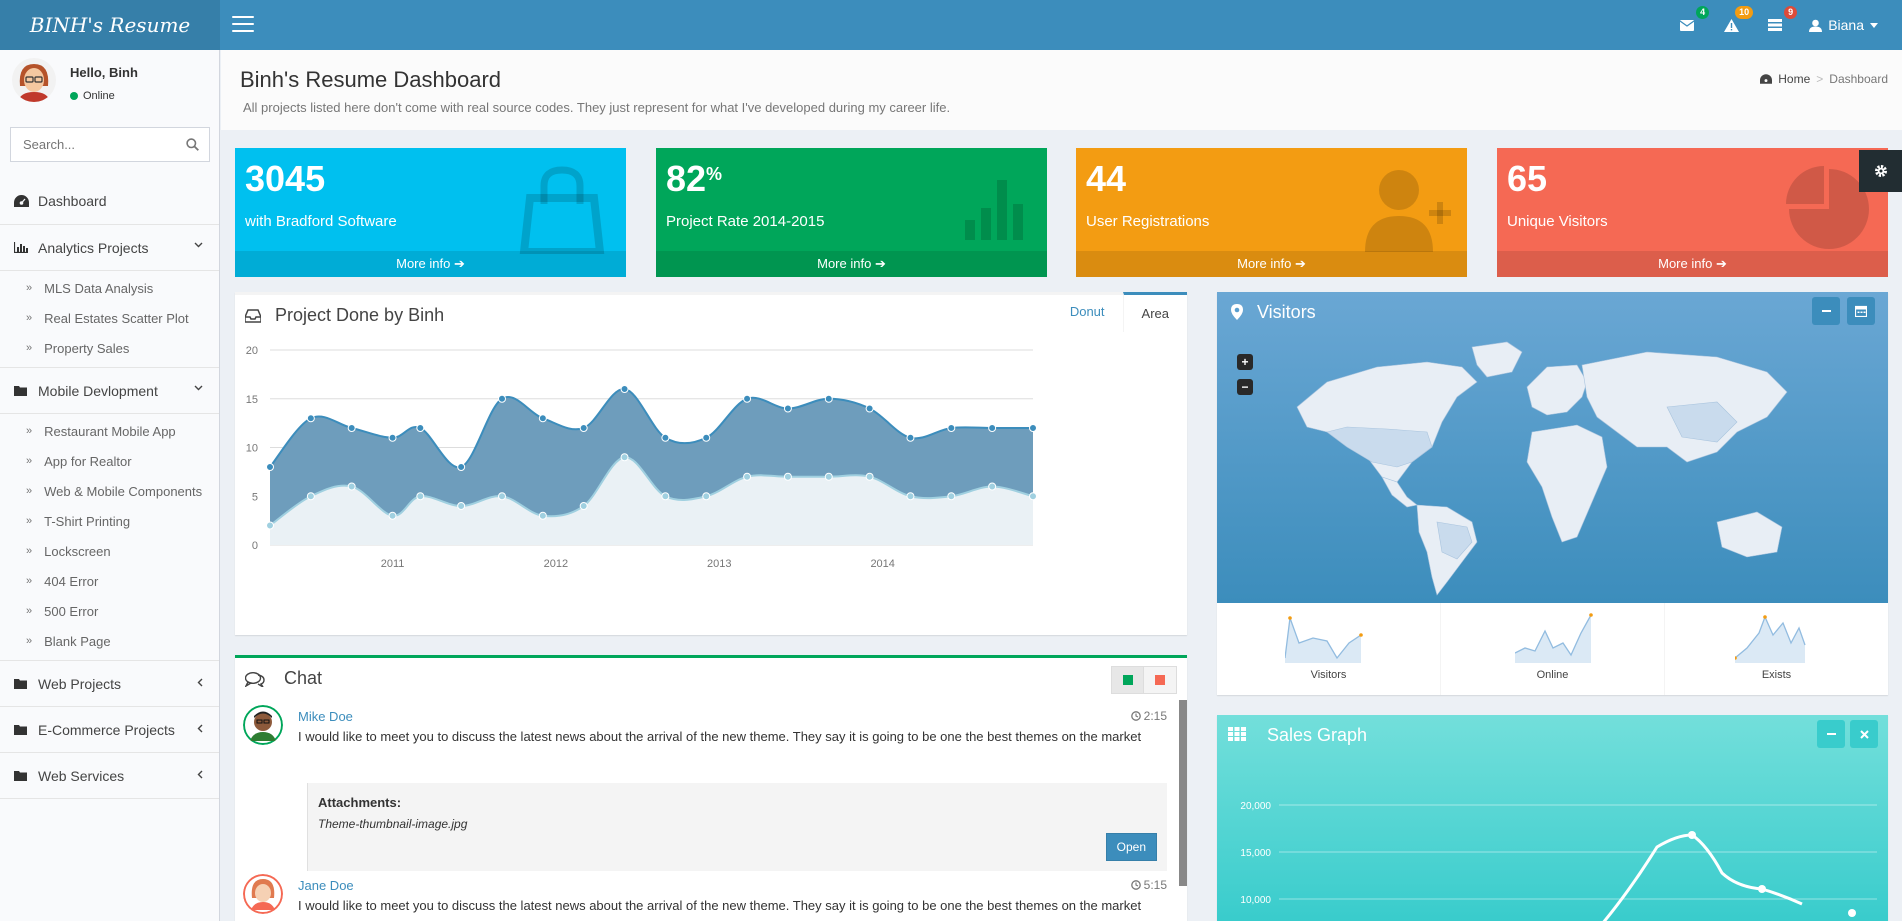 Image resolution: width=1902 pixels, height=921 pixels. Describe the element at coordinates (641, 457) in the screenshot. I see `area-chart: 0 5 10 15 20 2011 2012 2013 2014` at that location.